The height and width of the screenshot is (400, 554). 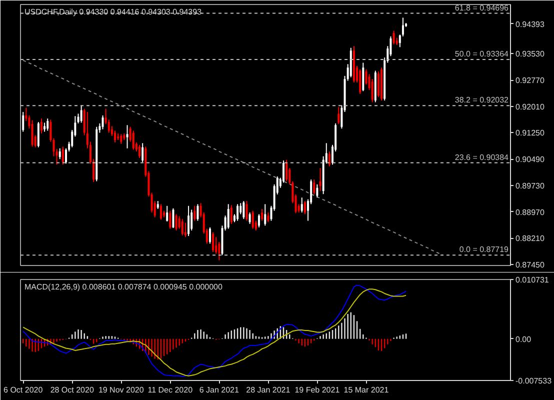 What do you see at coordinates (482, 7) in the screenshot?
I see `ref-line-label: 61.8 = 0.94696` at bounding box center [482, 7].